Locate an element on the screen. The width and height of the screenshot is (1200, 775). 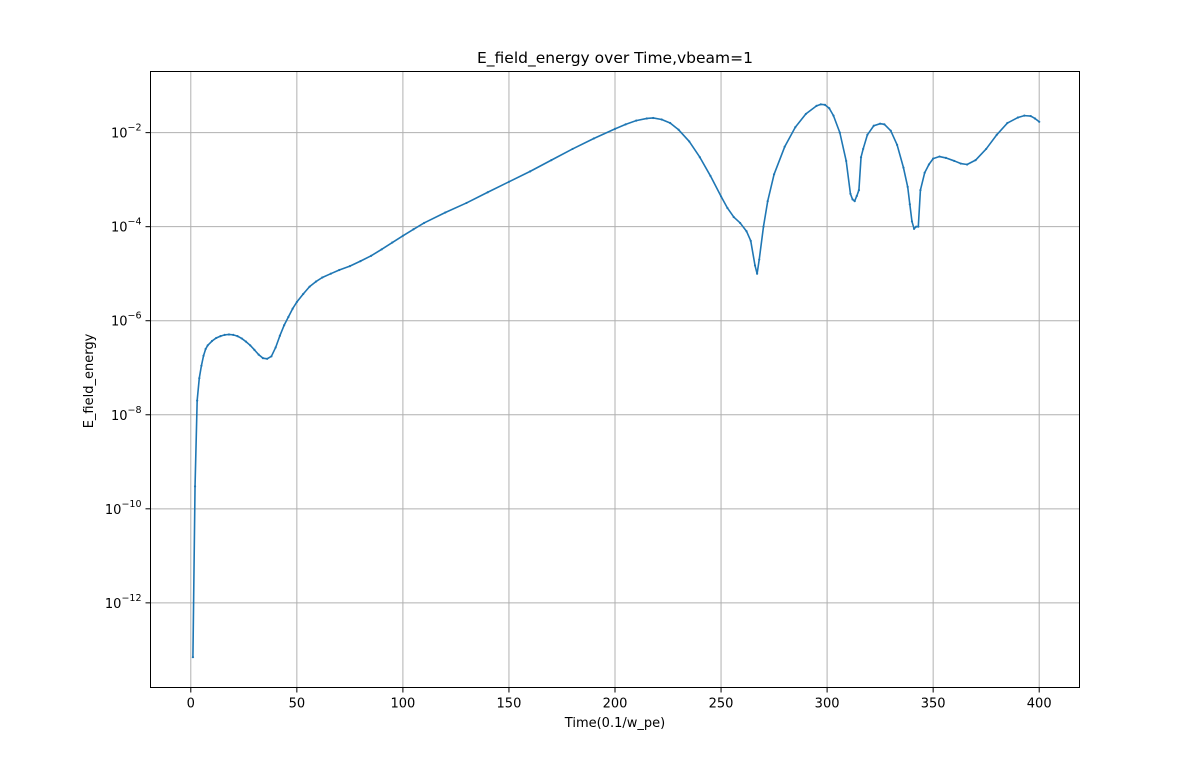
x-tick-label: 400 is located at coordinates (1039, 704).